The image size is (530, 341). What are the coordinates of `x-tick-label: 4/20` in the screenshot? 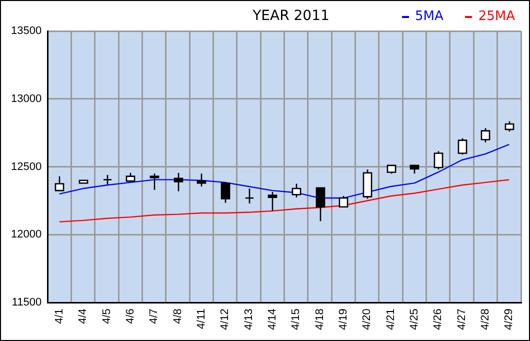 It's located at (367, 319).